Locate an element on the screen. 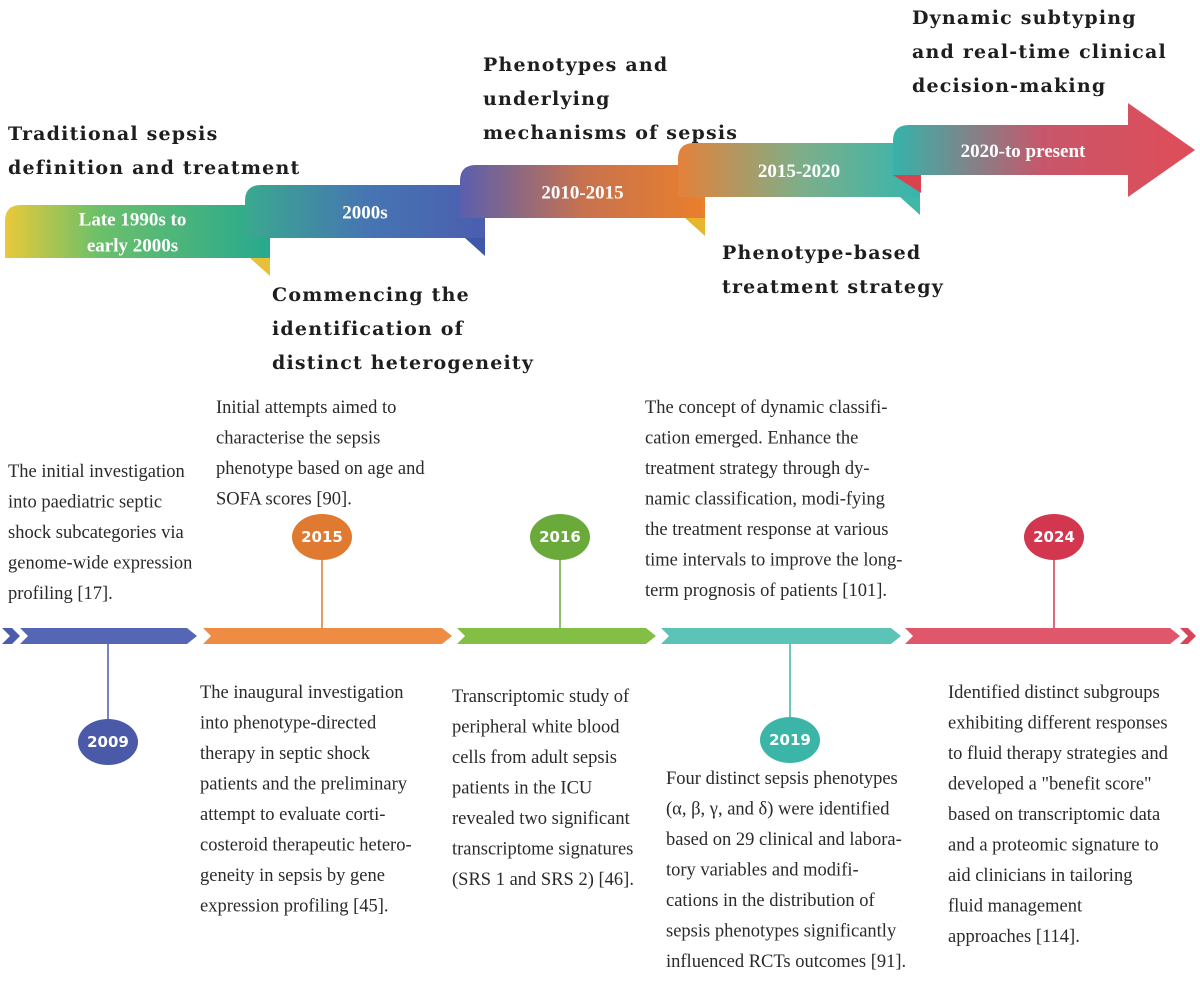  event-year: 2019 is located at coordinates (790, 740).